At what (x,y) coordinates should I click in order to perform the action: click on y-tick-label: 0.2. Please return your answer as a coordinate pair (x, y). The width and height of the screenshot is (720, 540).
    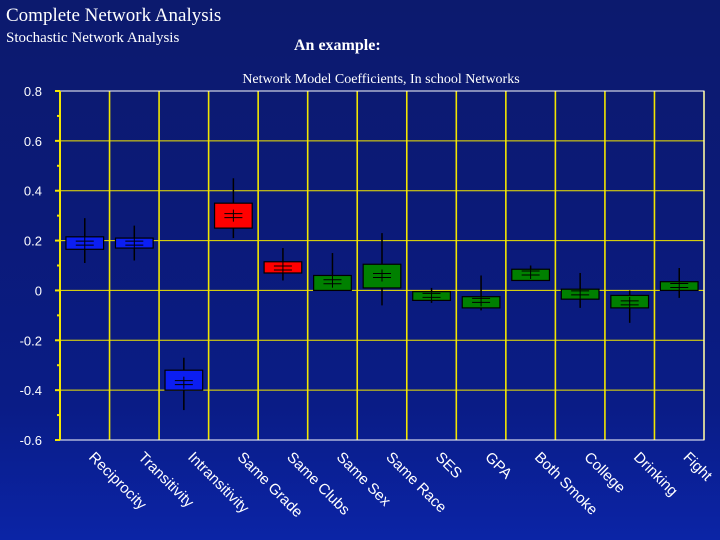
    Looking at the image, I should click on (33, 241).